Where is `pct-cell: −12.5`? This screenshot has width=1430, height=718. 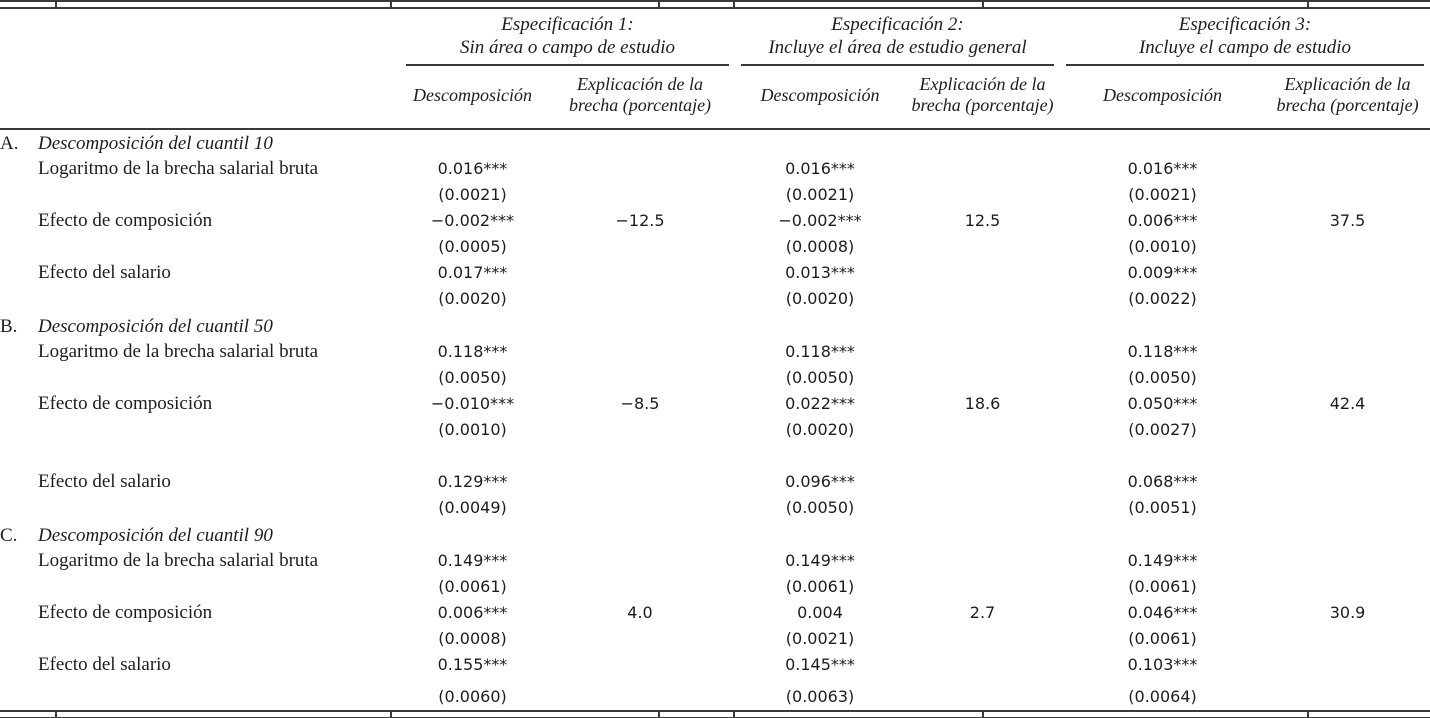
pct-cell: −12.5 is located at coordinates (640, 220).